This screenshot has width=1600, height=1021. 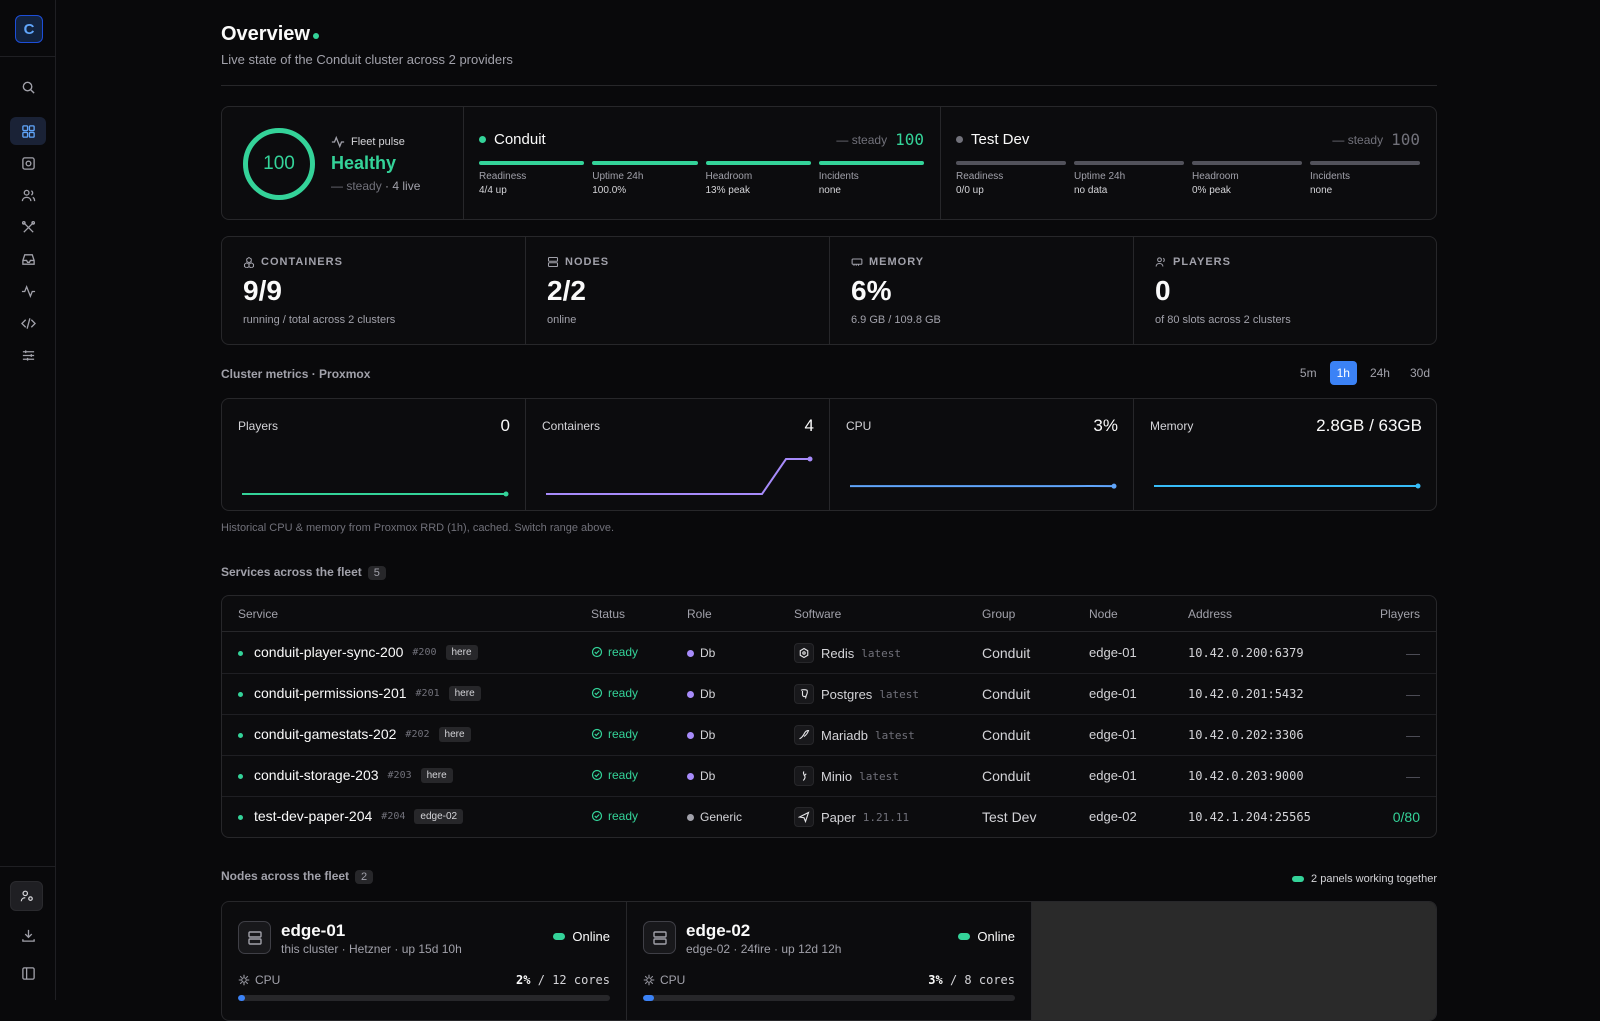 What do you see at coordinates (1420, 373) in the screenshot?
I see `range-30d: 30d` at bounding box center [1420, 373].